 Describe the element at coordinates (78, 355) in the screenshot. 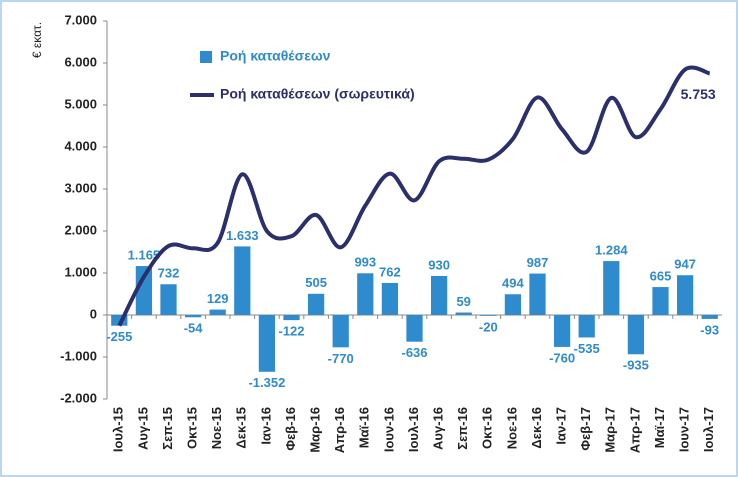

I see `y-tick-label: -1.000` at that location.